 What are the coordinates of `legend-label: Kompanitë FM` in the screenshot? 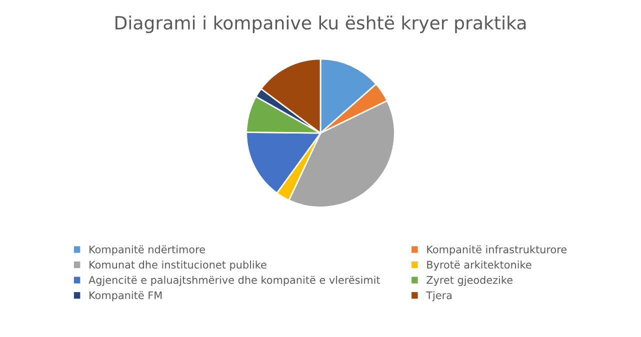 It's located at (126, 296).